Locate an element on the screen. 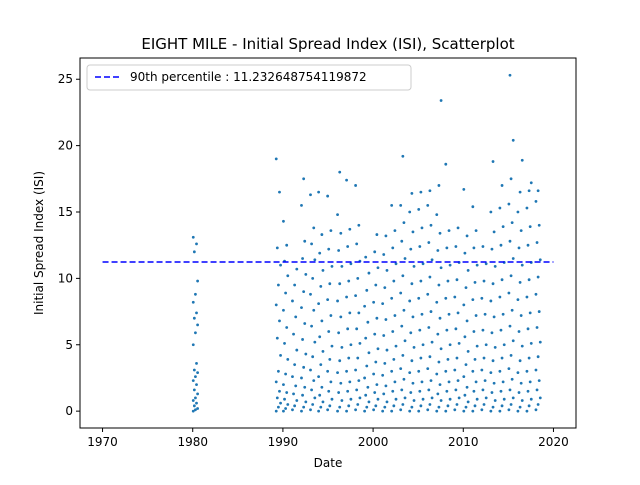 The height and width of the screenshot is (485, 640). legend: 90th percentile : 11.232648754119872 is located at coordinates (249, 77).